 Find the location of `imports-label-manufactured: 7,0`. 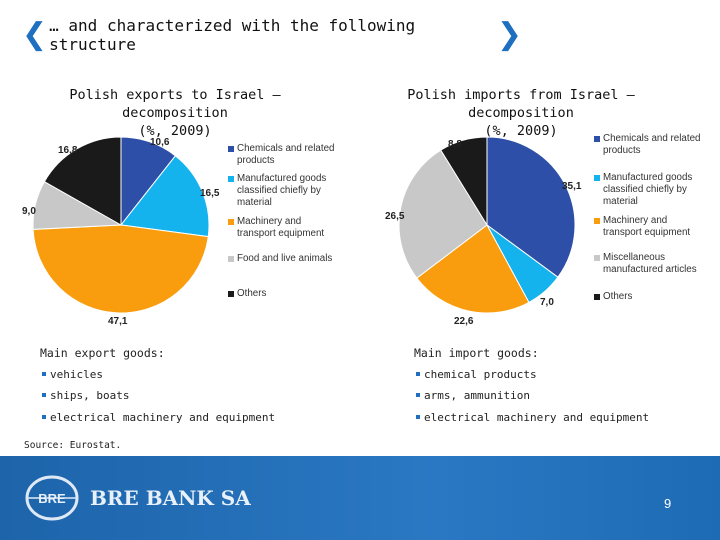

imports-label-manufactured: 7,0 is located at coordinates (547, 302).